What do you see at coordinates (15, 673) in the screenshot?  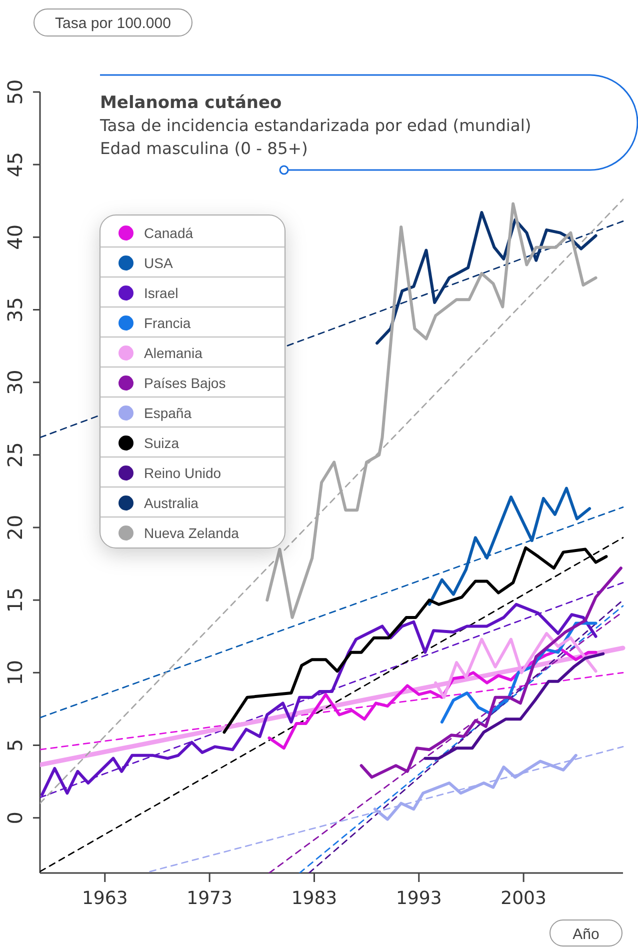 I see `y-tick-label: 10` at bounding box center [15, 673].